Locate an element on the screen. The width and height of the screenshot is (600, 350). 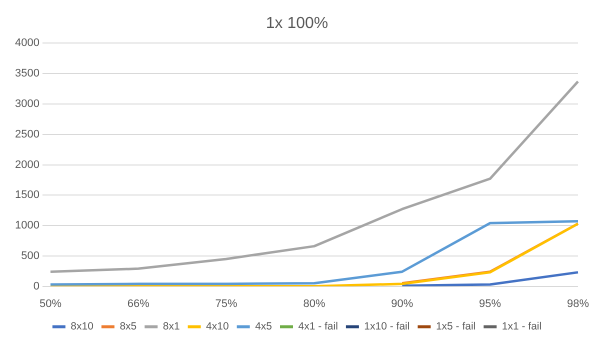
y-tick-label: 3500 is located at coordinates (27, 74).